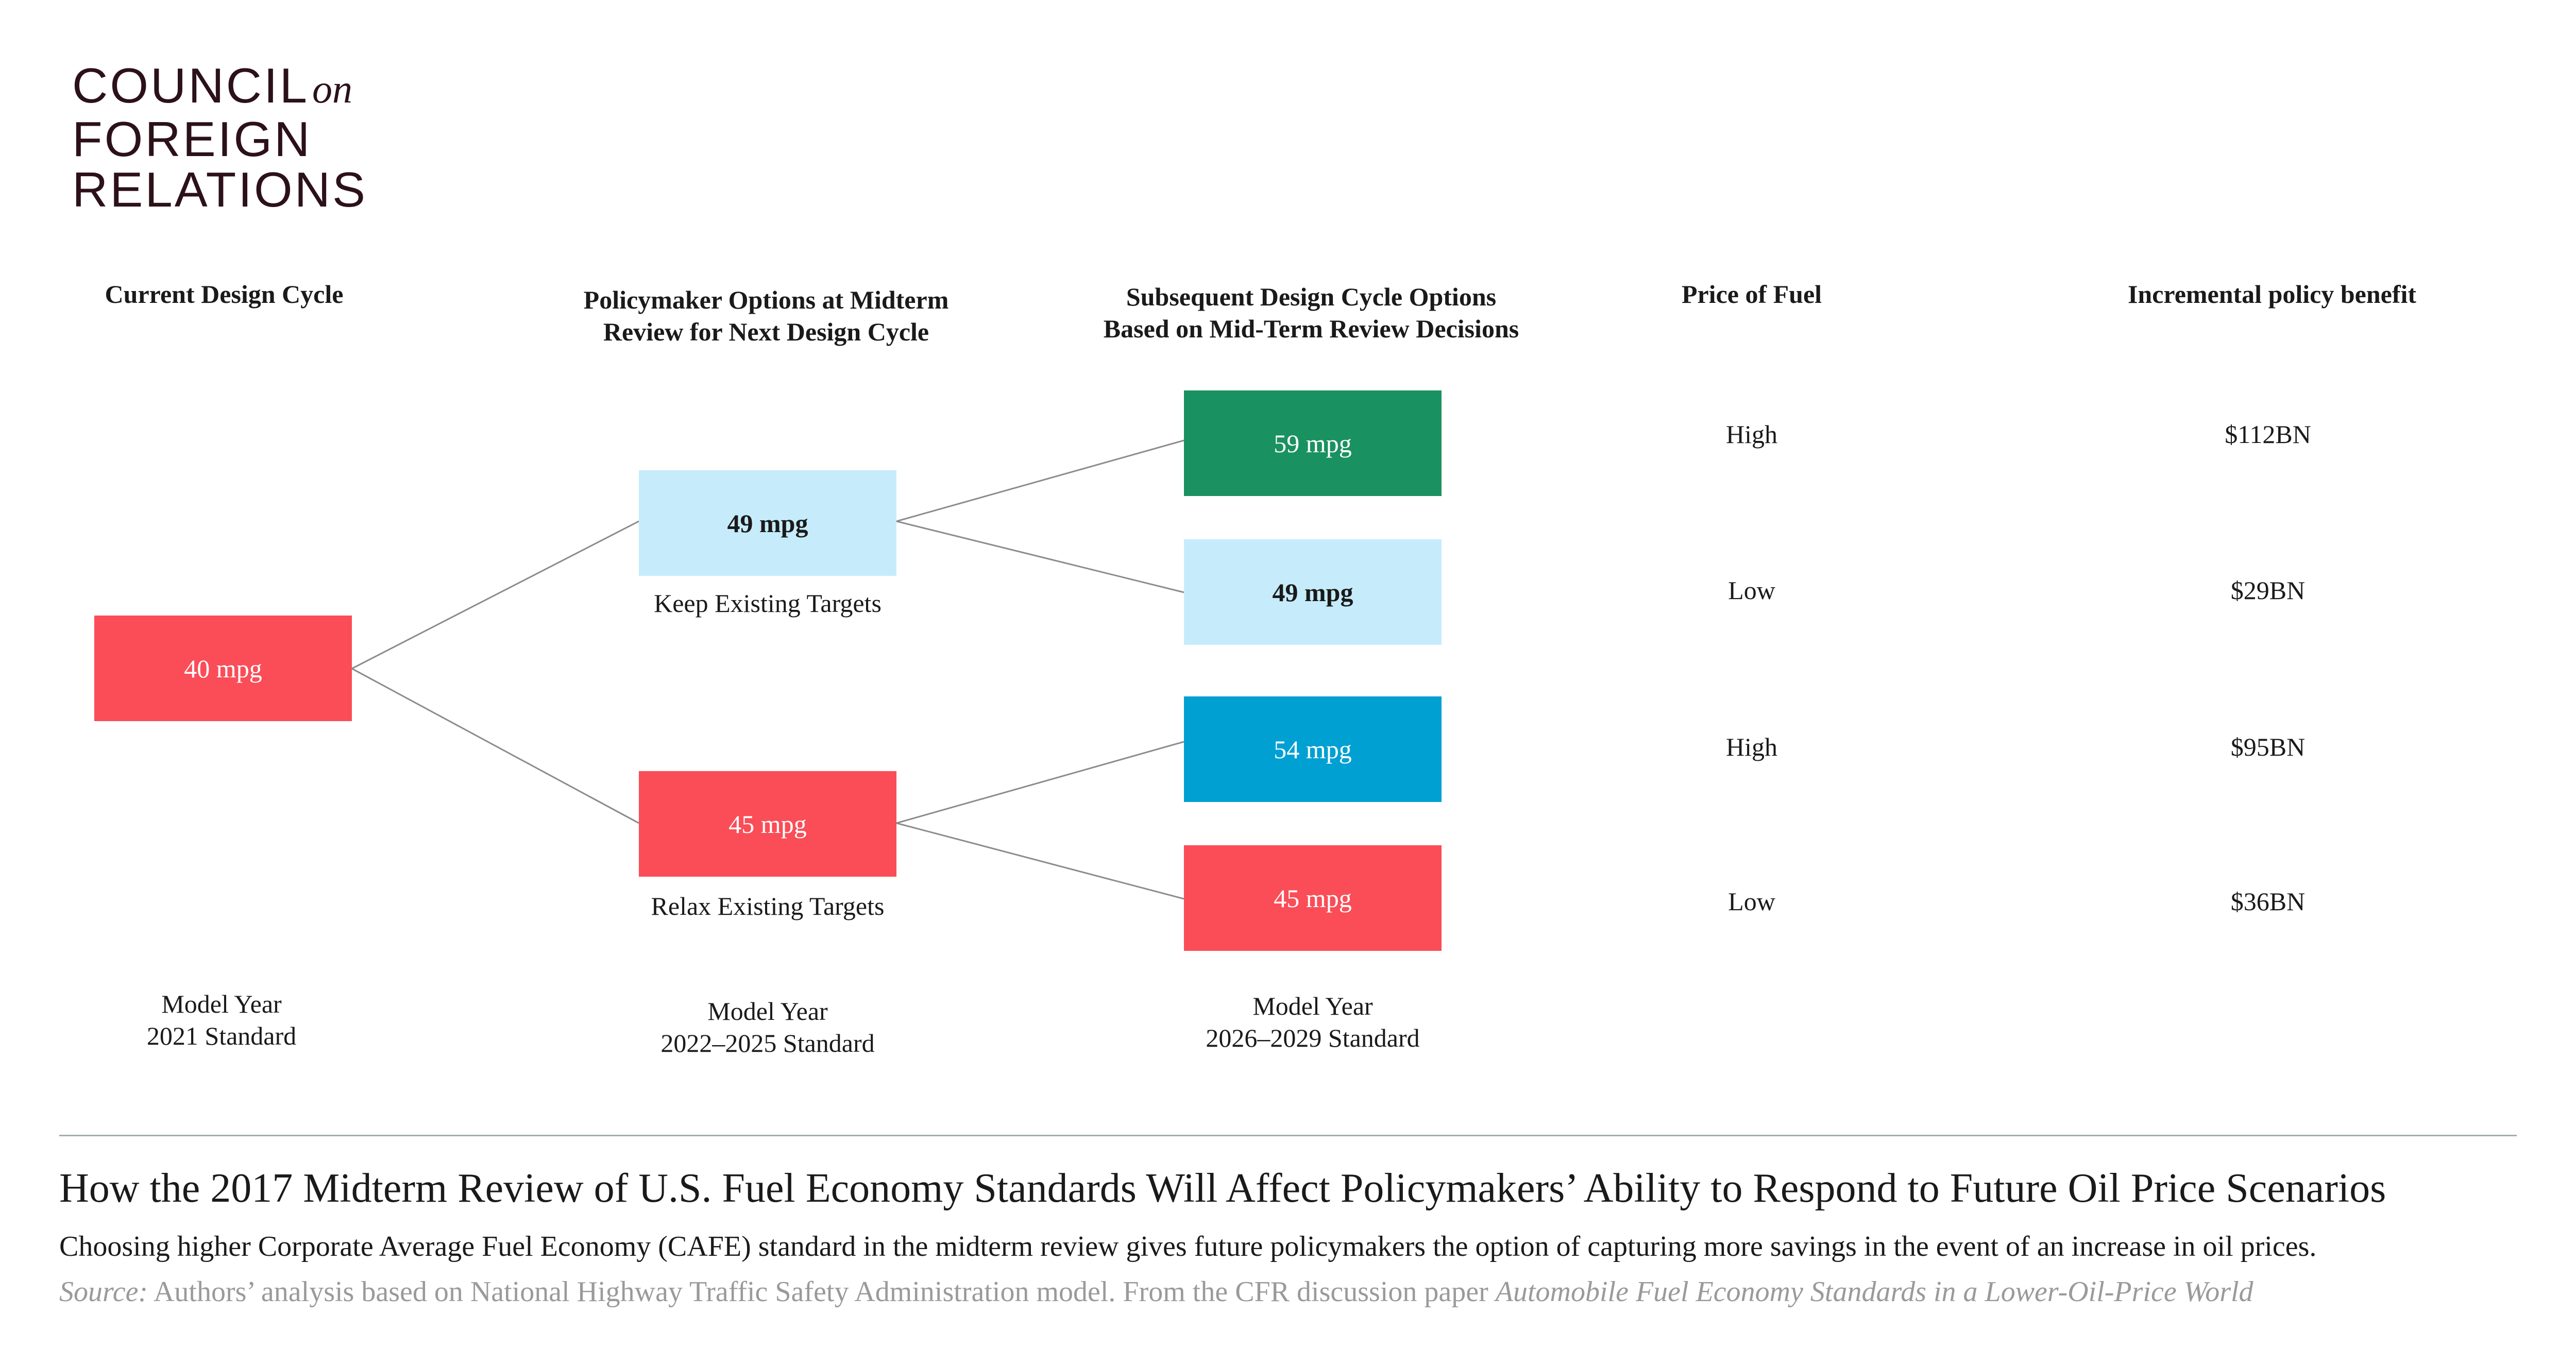 This screenshot has width=2576, height=1348. Describe the element at coordinates (1751, 294) in the screenshot. I see `header-price-of-fuel: Price of Fuel` at that location.